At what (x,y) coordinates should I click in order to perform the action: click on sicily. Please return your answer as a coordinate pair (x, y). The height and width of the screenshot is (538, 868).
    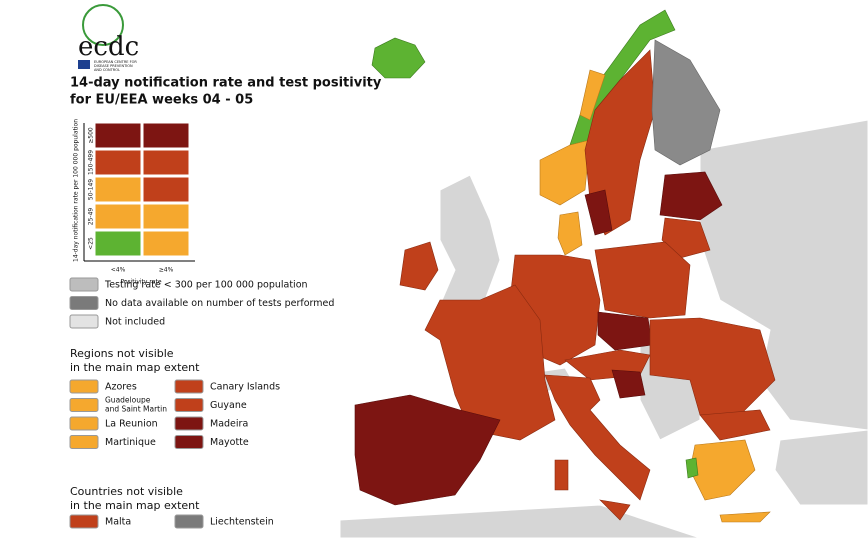
    Looking at the image, I should click on (615, 510).